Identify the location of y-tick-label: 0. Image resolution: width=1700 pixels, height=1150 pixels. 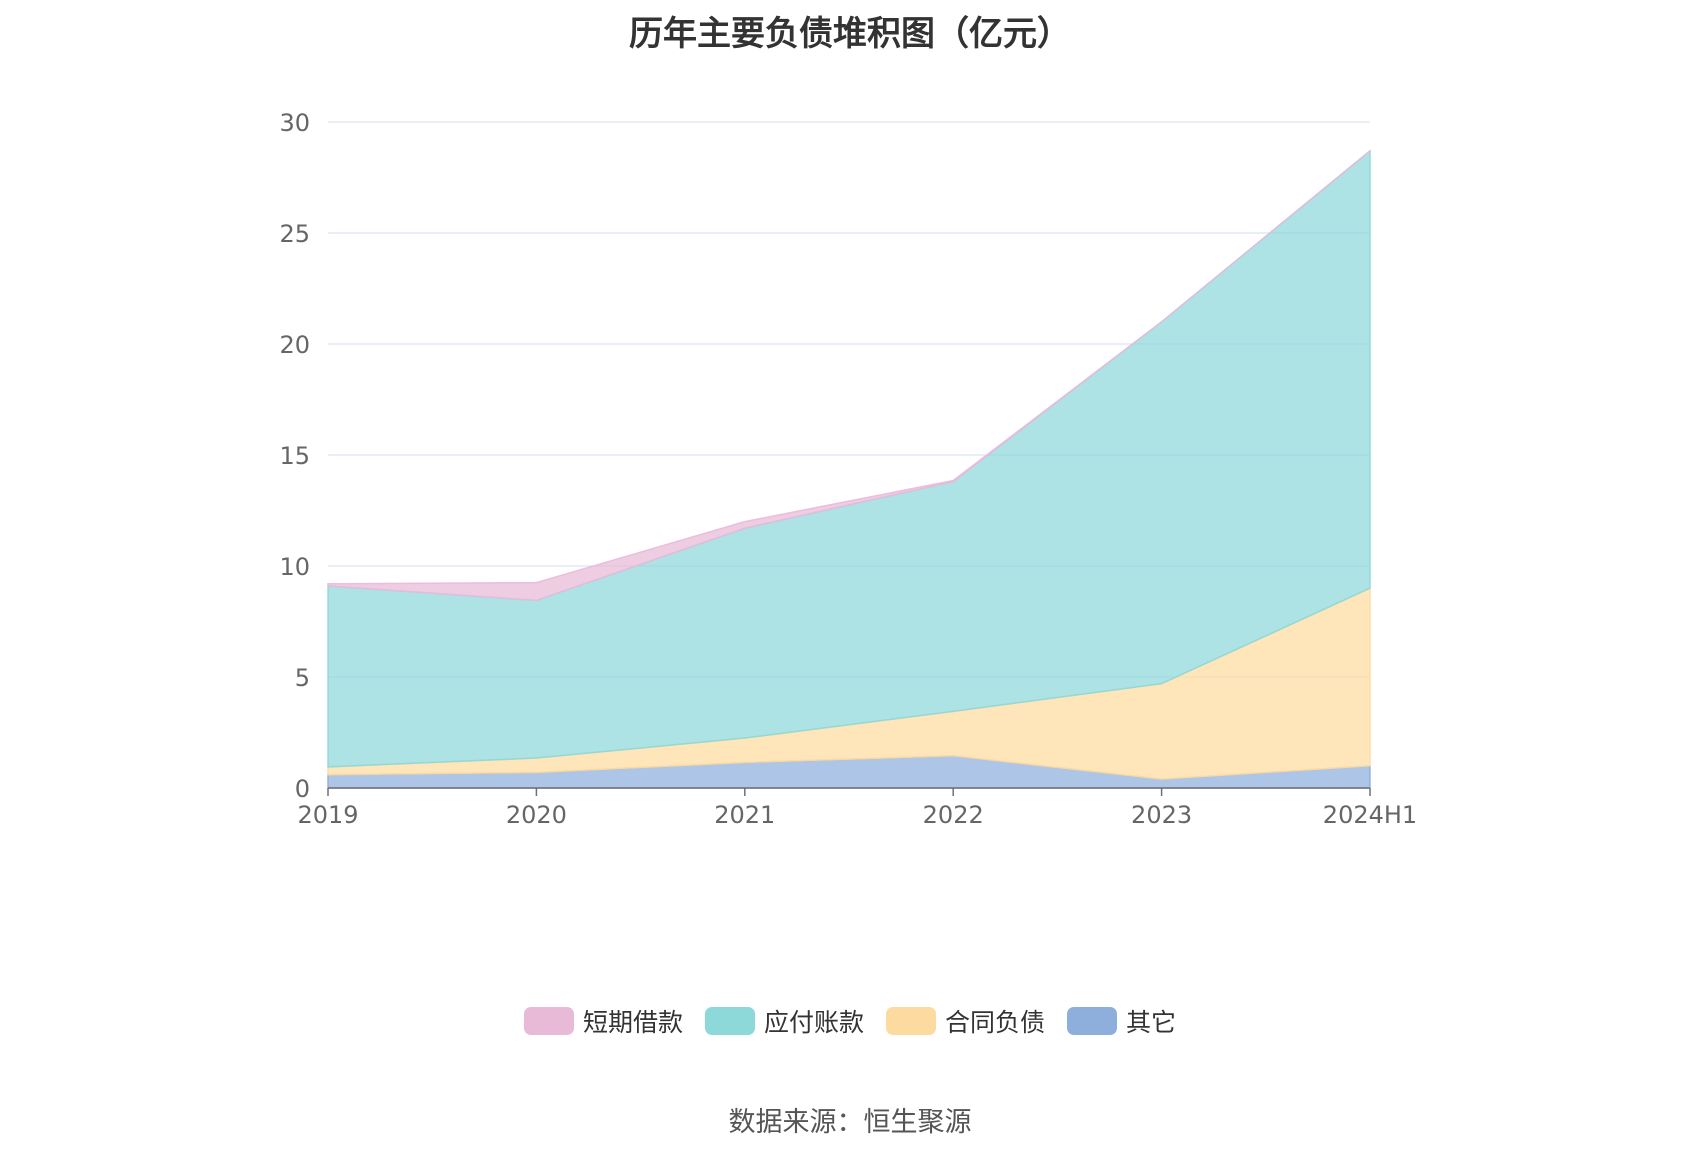
(302, 789).